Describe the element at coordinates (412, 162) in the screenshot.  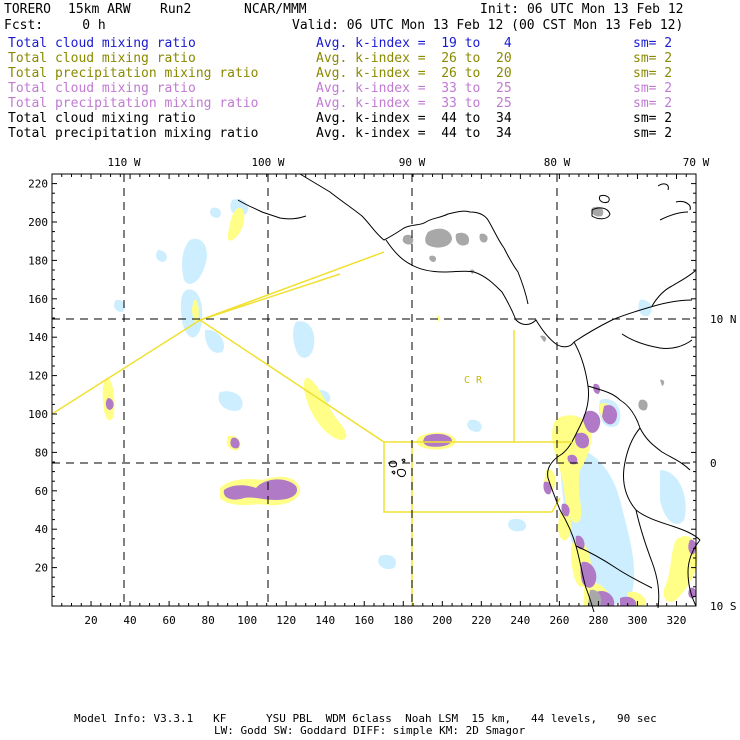
I see `longitude-label: 90 W` at that location.